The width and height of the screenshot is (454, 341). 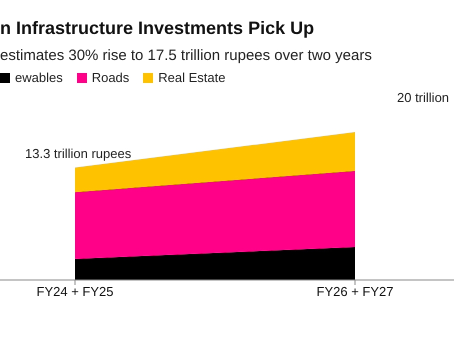 I want to click on x-tick-label: FY26 + FY27, so click(x=355, y=292).